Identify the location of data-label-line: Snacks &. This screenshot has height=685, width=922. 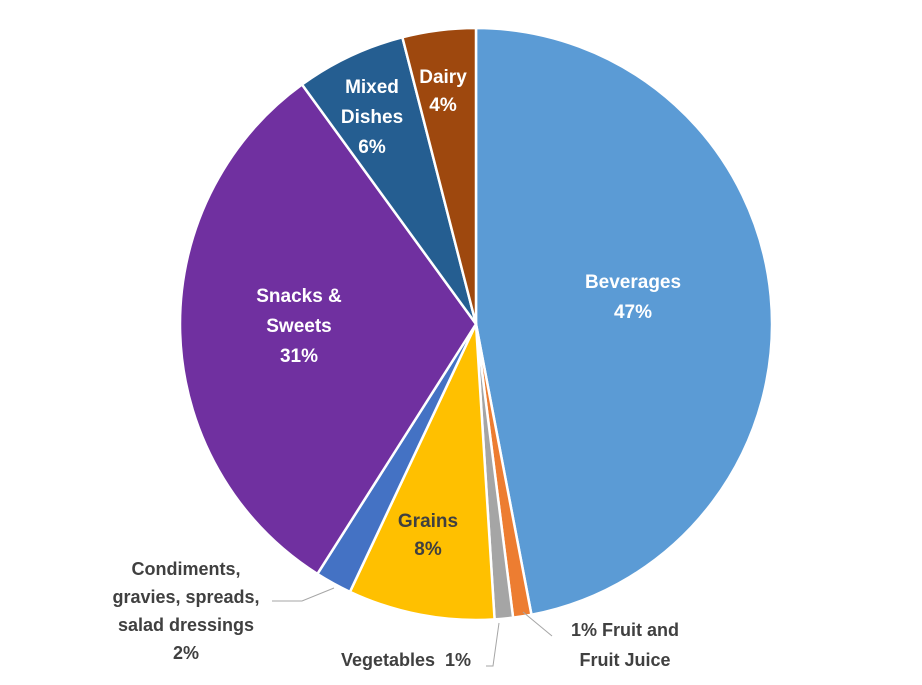
(299, 296).